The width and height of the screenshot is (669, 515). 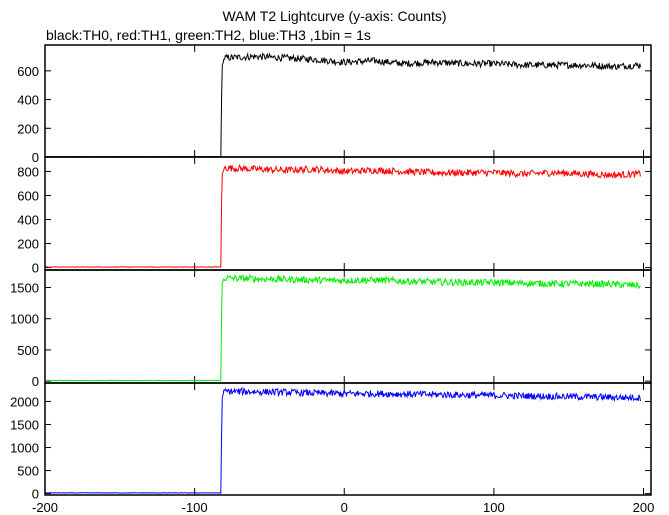 I want to click on y-tick-label: 2000, so click(x=24, y=401).